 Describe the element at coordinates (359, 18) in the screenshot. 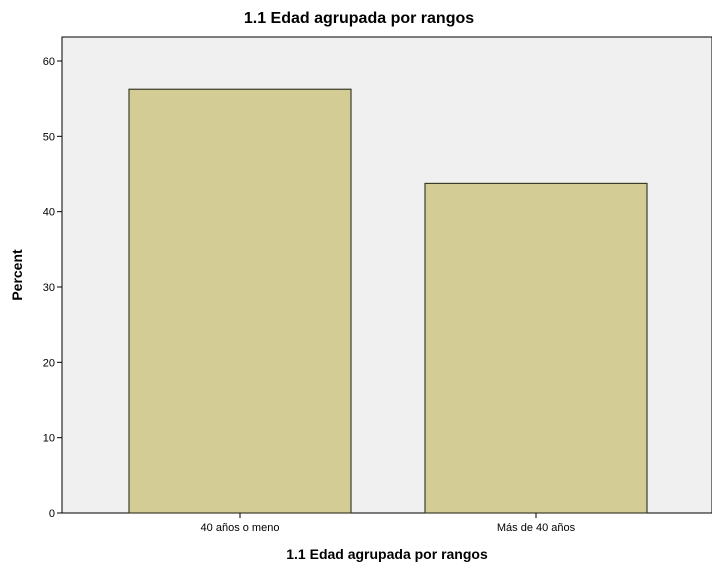

I see `chart-title: 1.1 Edad agrupada por rangos` at that location.